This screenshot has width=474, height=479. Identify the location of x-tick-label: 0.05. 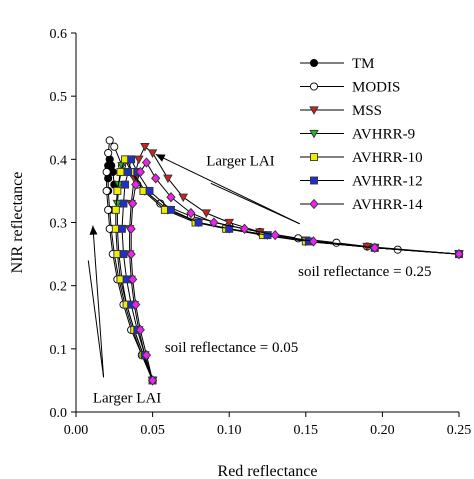
(152, 430).